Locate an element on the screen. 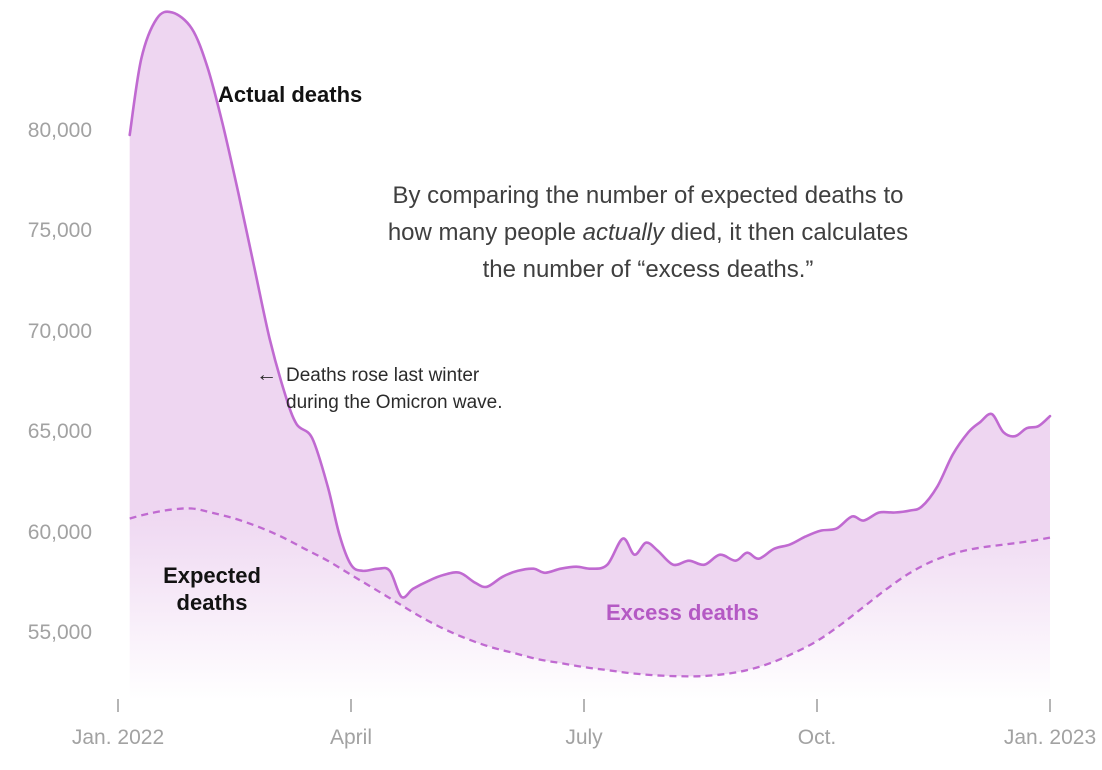 The height and width of the screenshot is (770, 1102). y-tick-label: 70,000 is located at coordinates (59, 331).